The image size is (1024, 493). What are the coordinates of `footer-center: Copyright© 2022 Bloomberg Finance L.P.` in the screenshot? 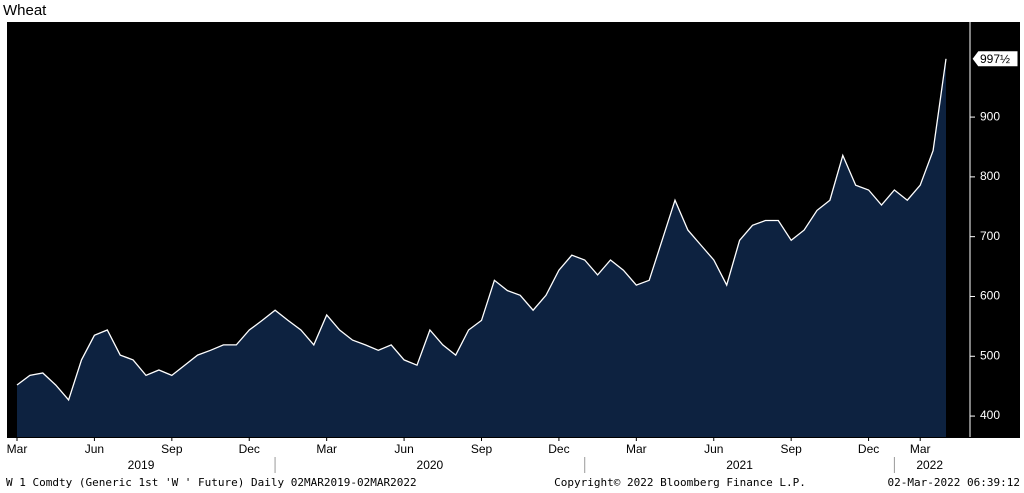 It's located at (680, 482).